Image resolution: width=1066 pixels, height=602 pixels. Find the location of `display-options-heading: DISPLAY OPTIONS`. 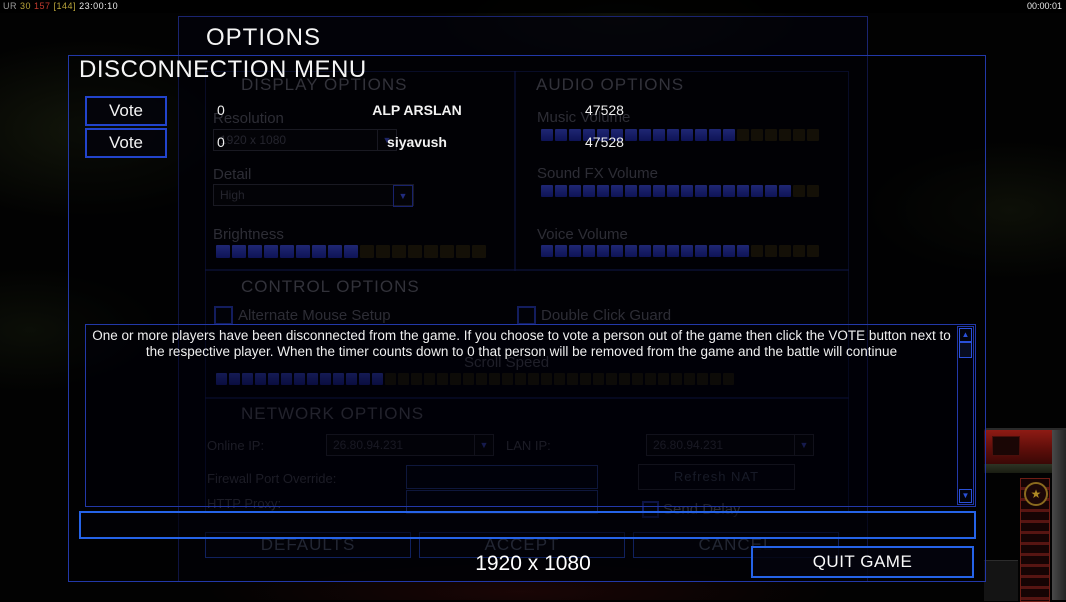

display-options-heading: DISPLAY OPTIONS is located at coordinates (324, 84).